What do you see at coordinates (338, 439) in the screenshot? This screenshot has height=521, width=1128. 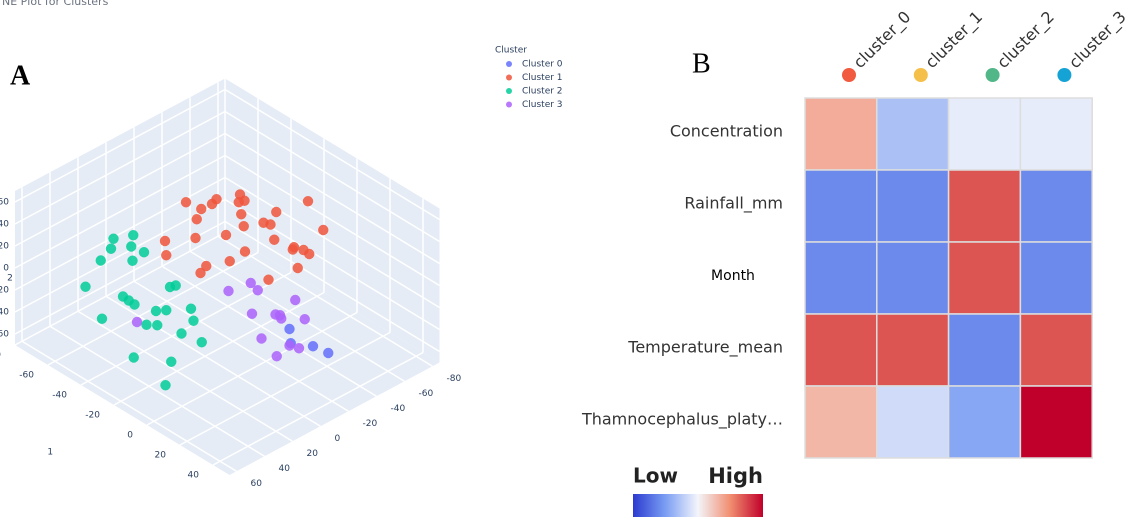 I see `y-tick-label: 0` at bounding box center [338, 439].